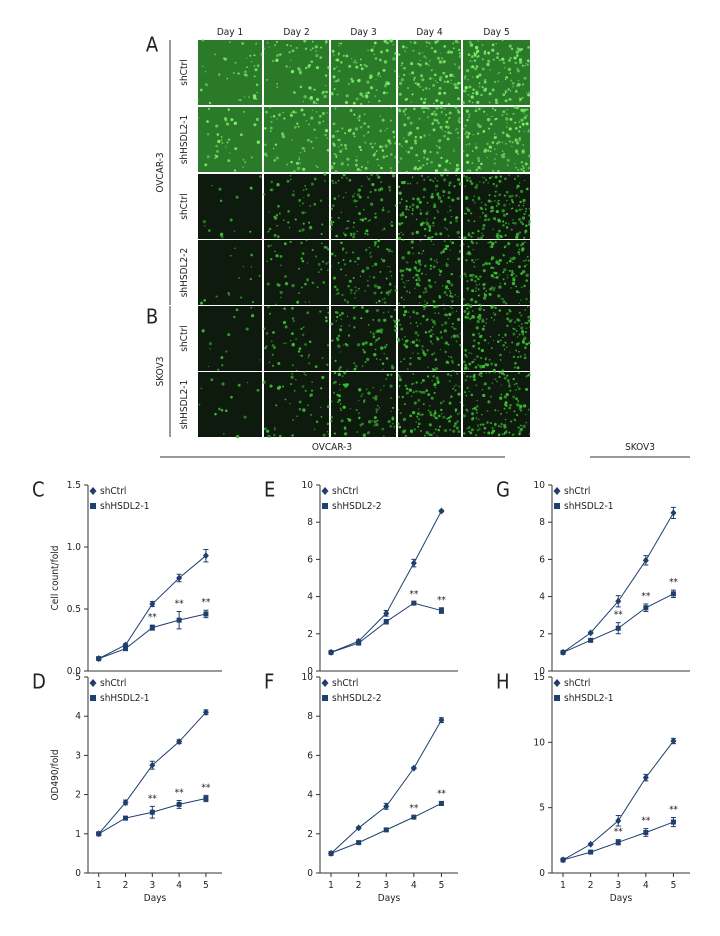 The width and height of the screenshot is (720, 936). What do you see at coordinates (152, 812) in the screenshot?
I see `point` at bounding box center [152, 812].